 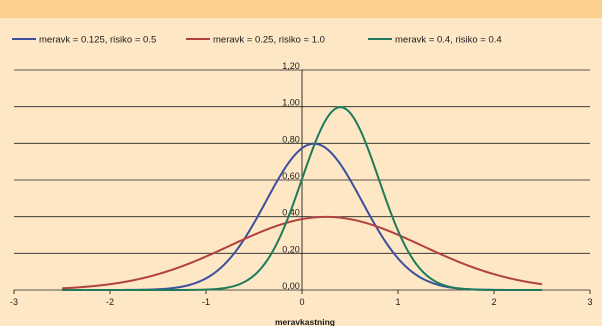 I want to click on legend-label: meravk = 0.125, risiko = 0.5, so click(x=97, y=40).